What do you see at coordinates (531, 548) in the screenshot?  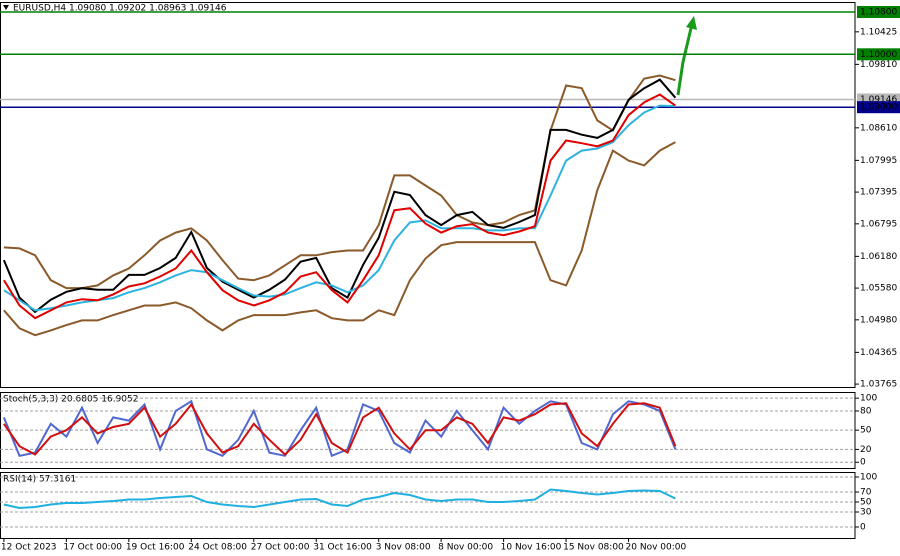 I see `x-tick-label: 10 Nov 16:00` at bounding box center [531, 548].